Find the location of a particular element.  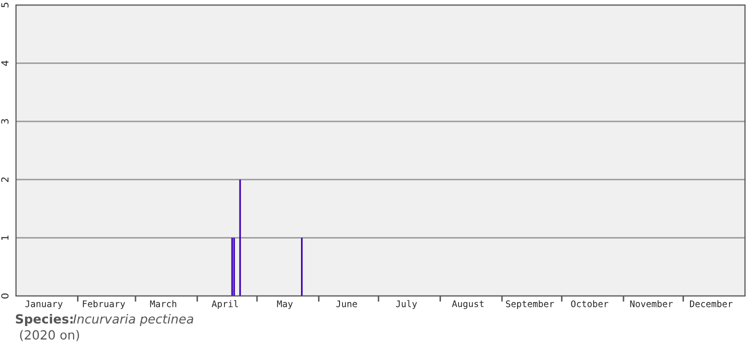

text: Incurvaria pectinea is located at coordinates (133, 320).